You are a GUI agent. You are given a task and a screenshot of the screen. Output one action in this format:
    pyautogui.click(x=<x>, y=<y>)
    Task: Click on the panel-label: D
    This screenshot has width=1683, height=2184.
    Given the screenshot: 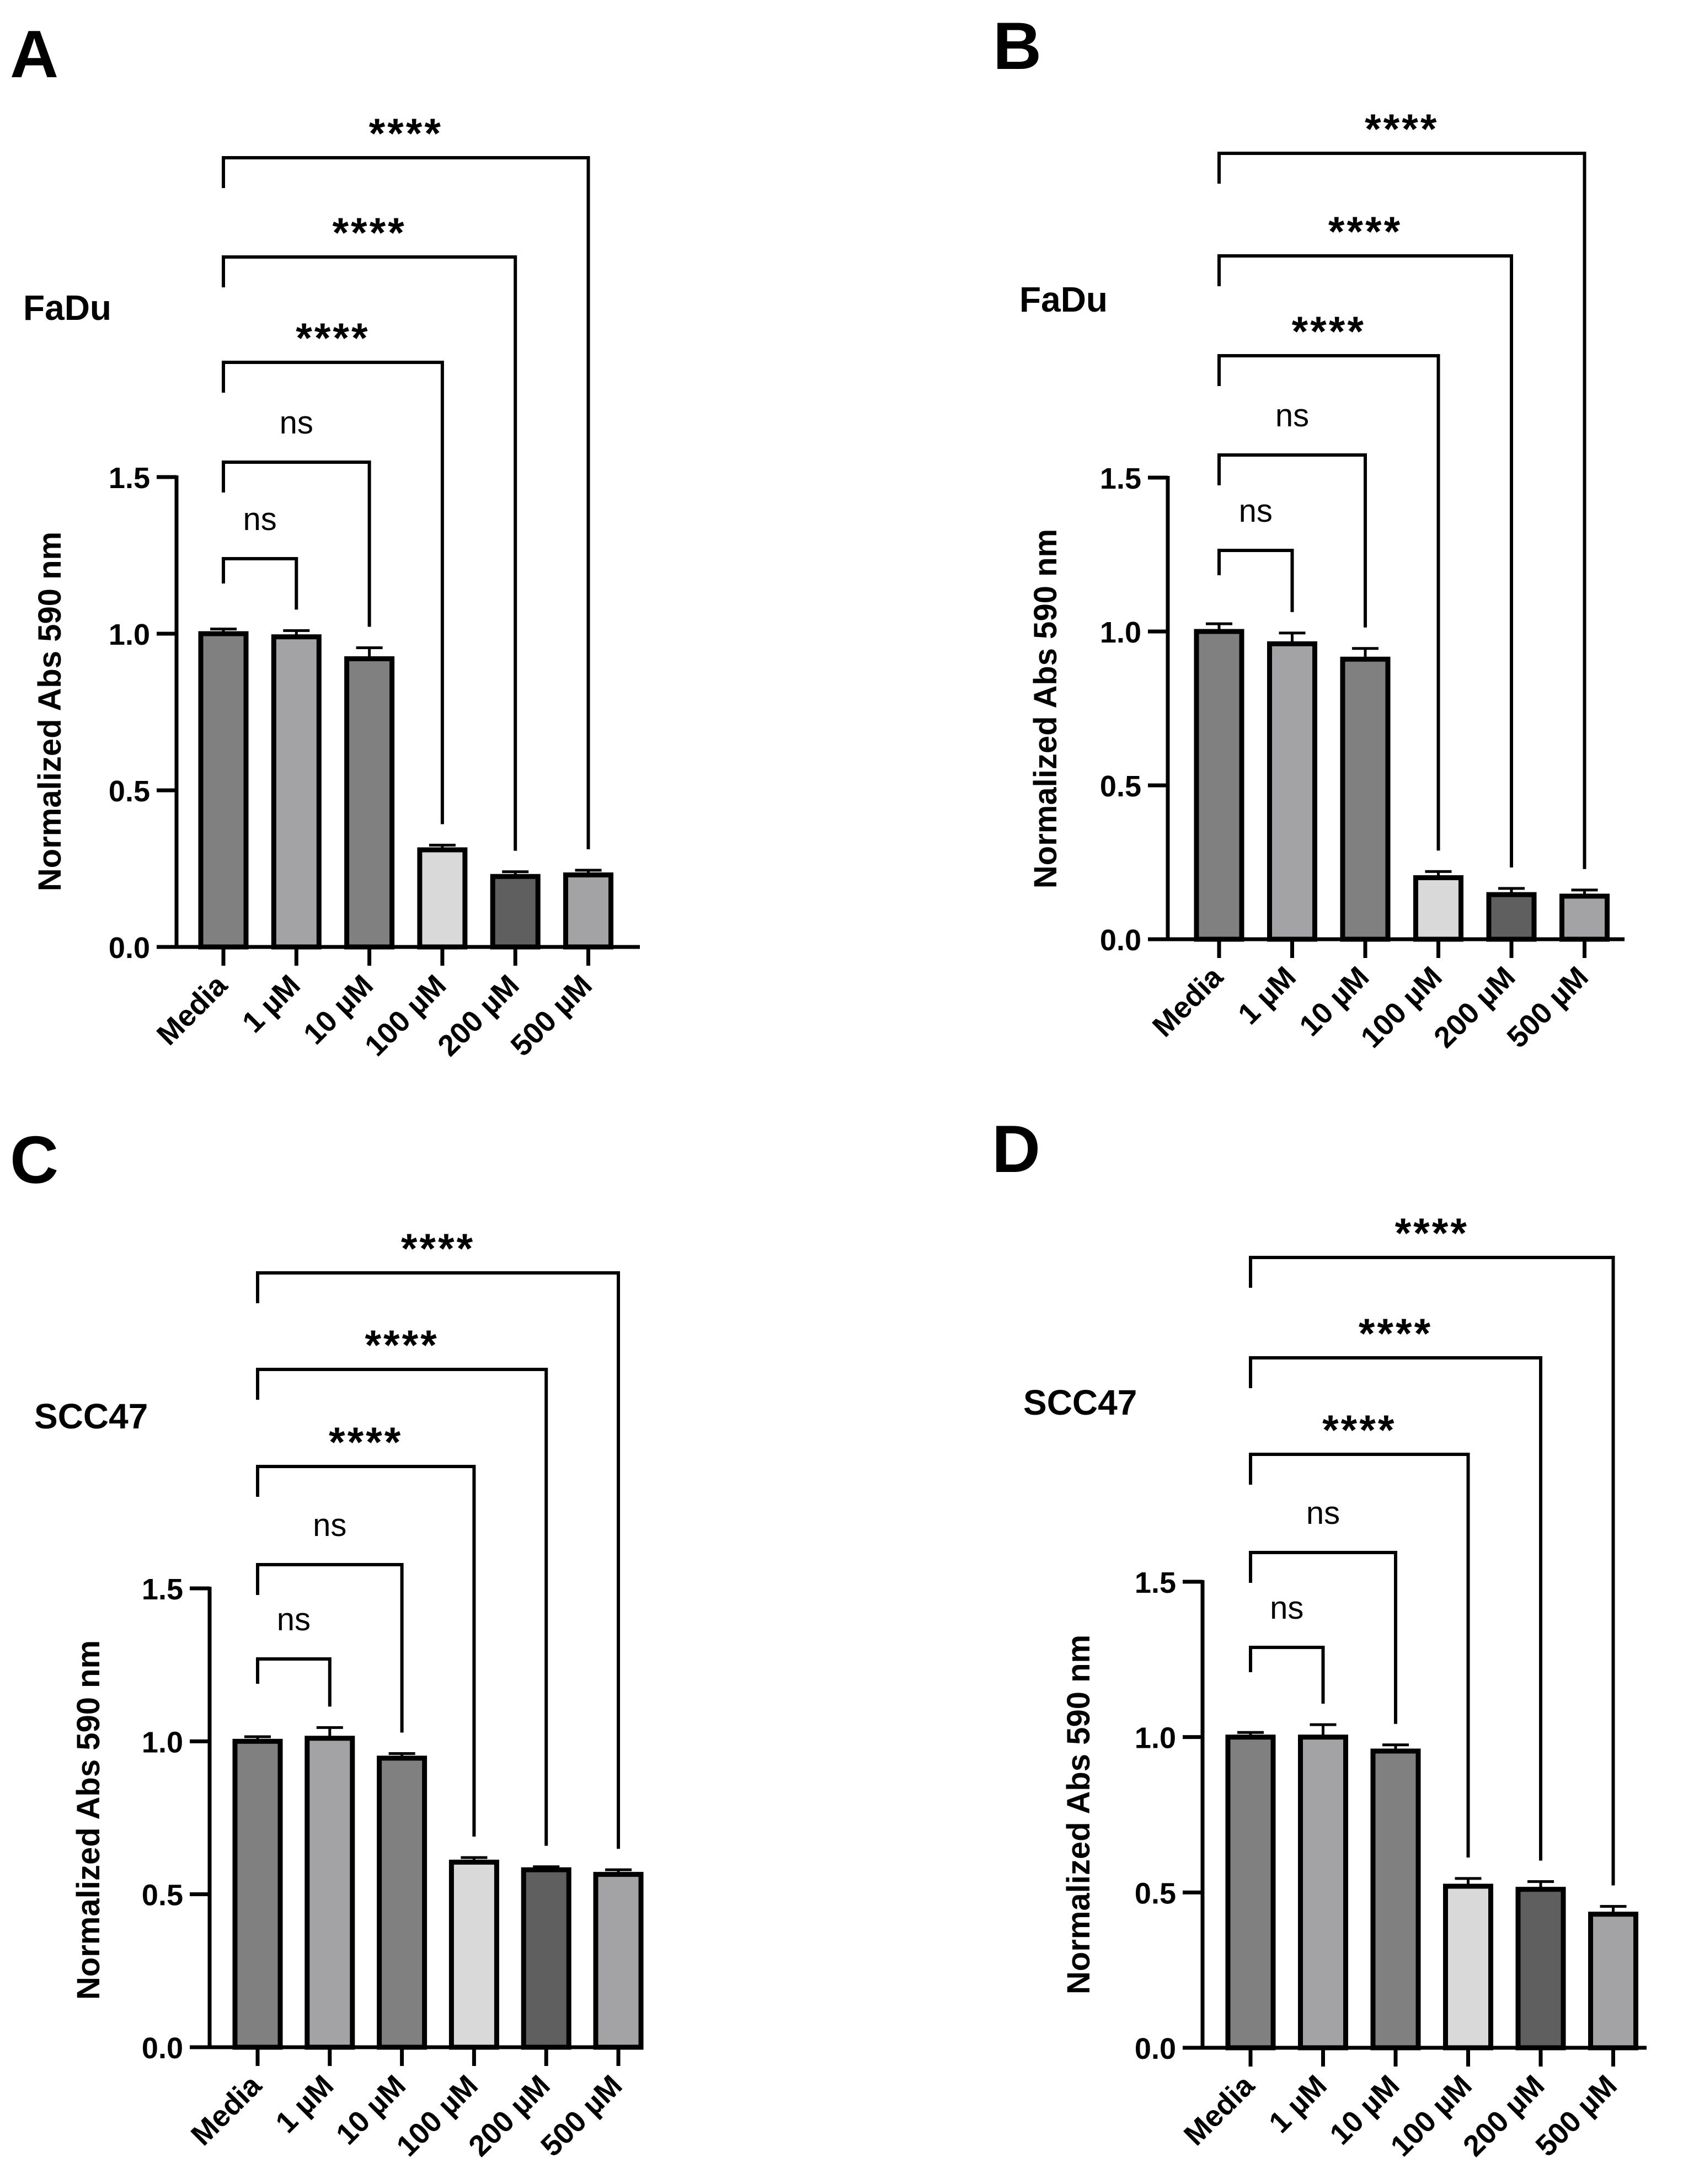 What is the action you would take?
    pyautogui.click(x=1016, y=1148)
    